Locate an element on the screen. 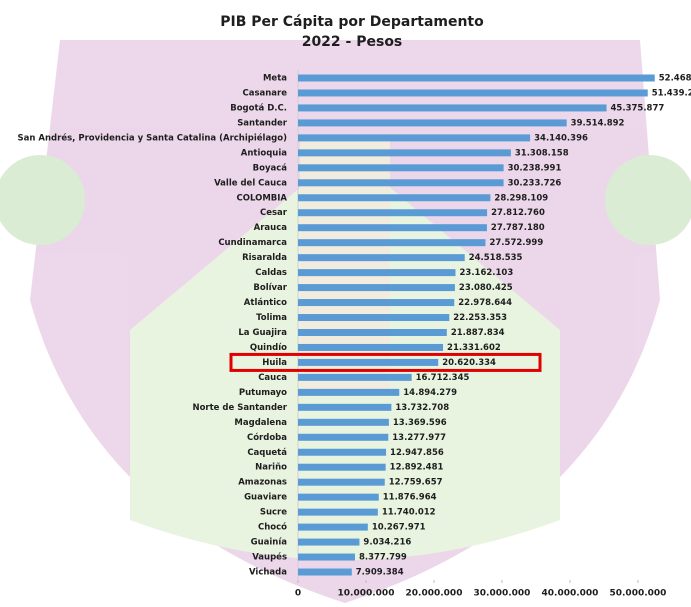  value-label: 13.732.708 is located at coordinates (422, 408).